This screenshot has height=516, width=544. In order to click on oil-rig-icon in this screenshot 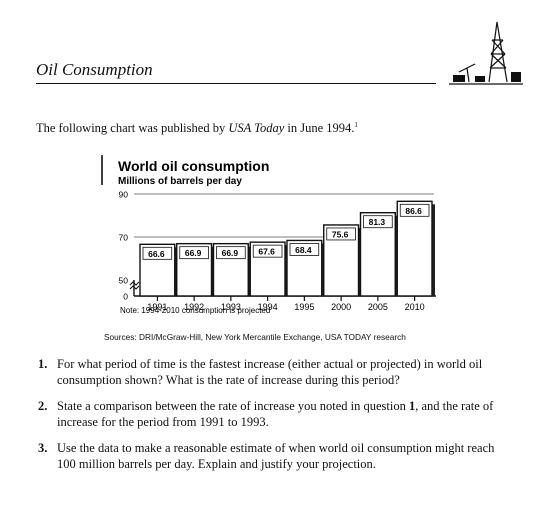, I will do `click(486, 53)`.